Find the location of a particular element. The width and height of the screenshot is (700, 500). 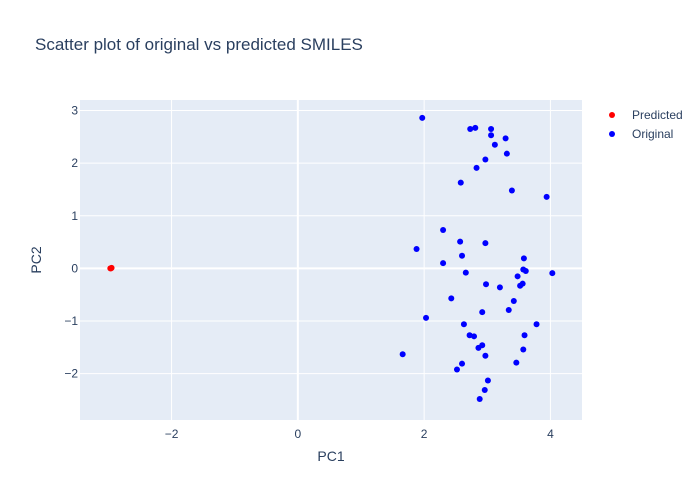

y-axis-title: PC2 is located at coordinates (36, 259).